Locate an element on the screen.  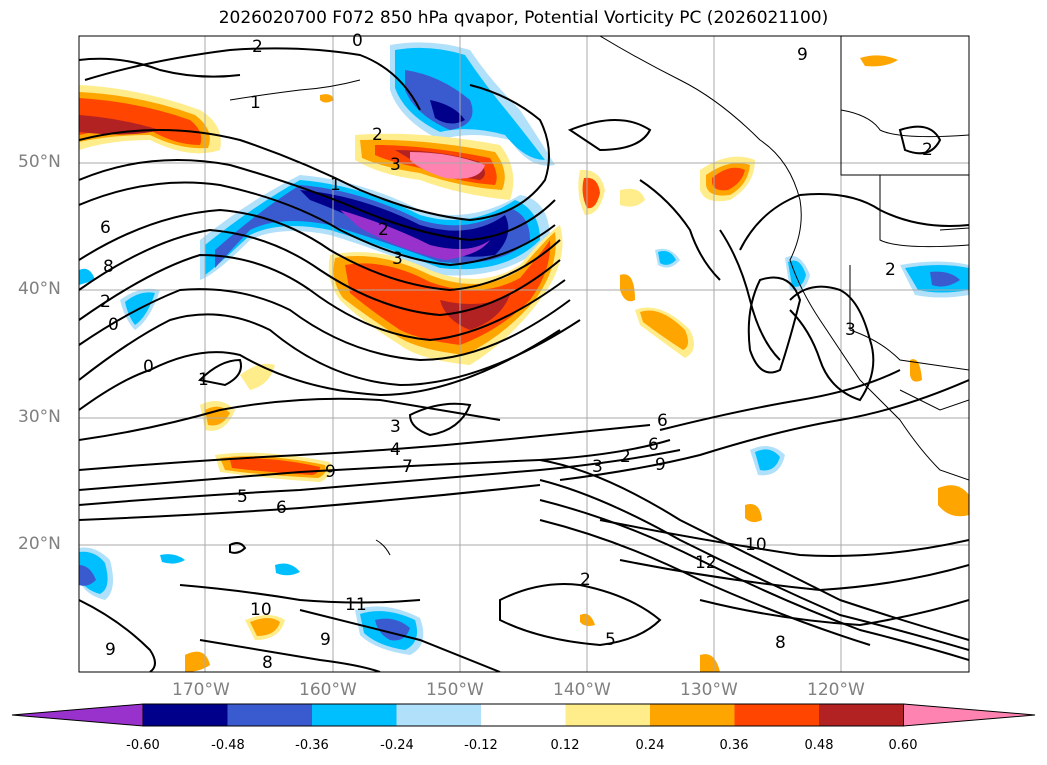
colorbar-extend-low is located at coordinates (77, 715).